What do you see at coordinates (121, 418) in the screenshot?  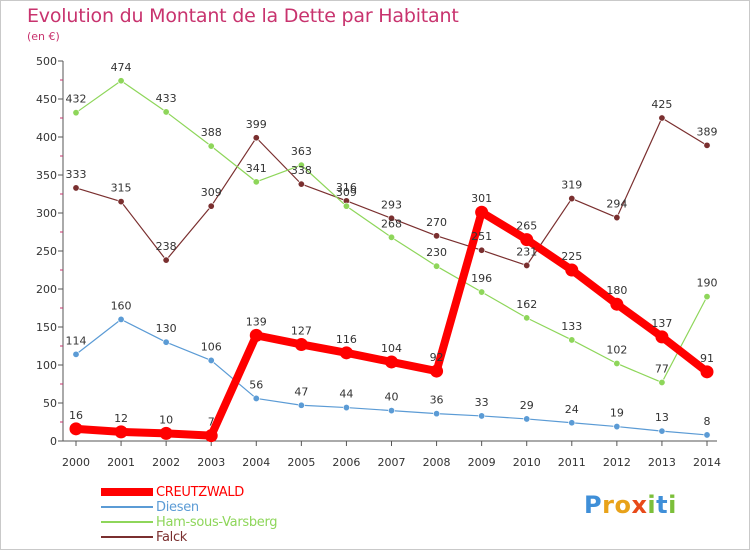 I see `data-label: 12` at bounding box center [121, 418].